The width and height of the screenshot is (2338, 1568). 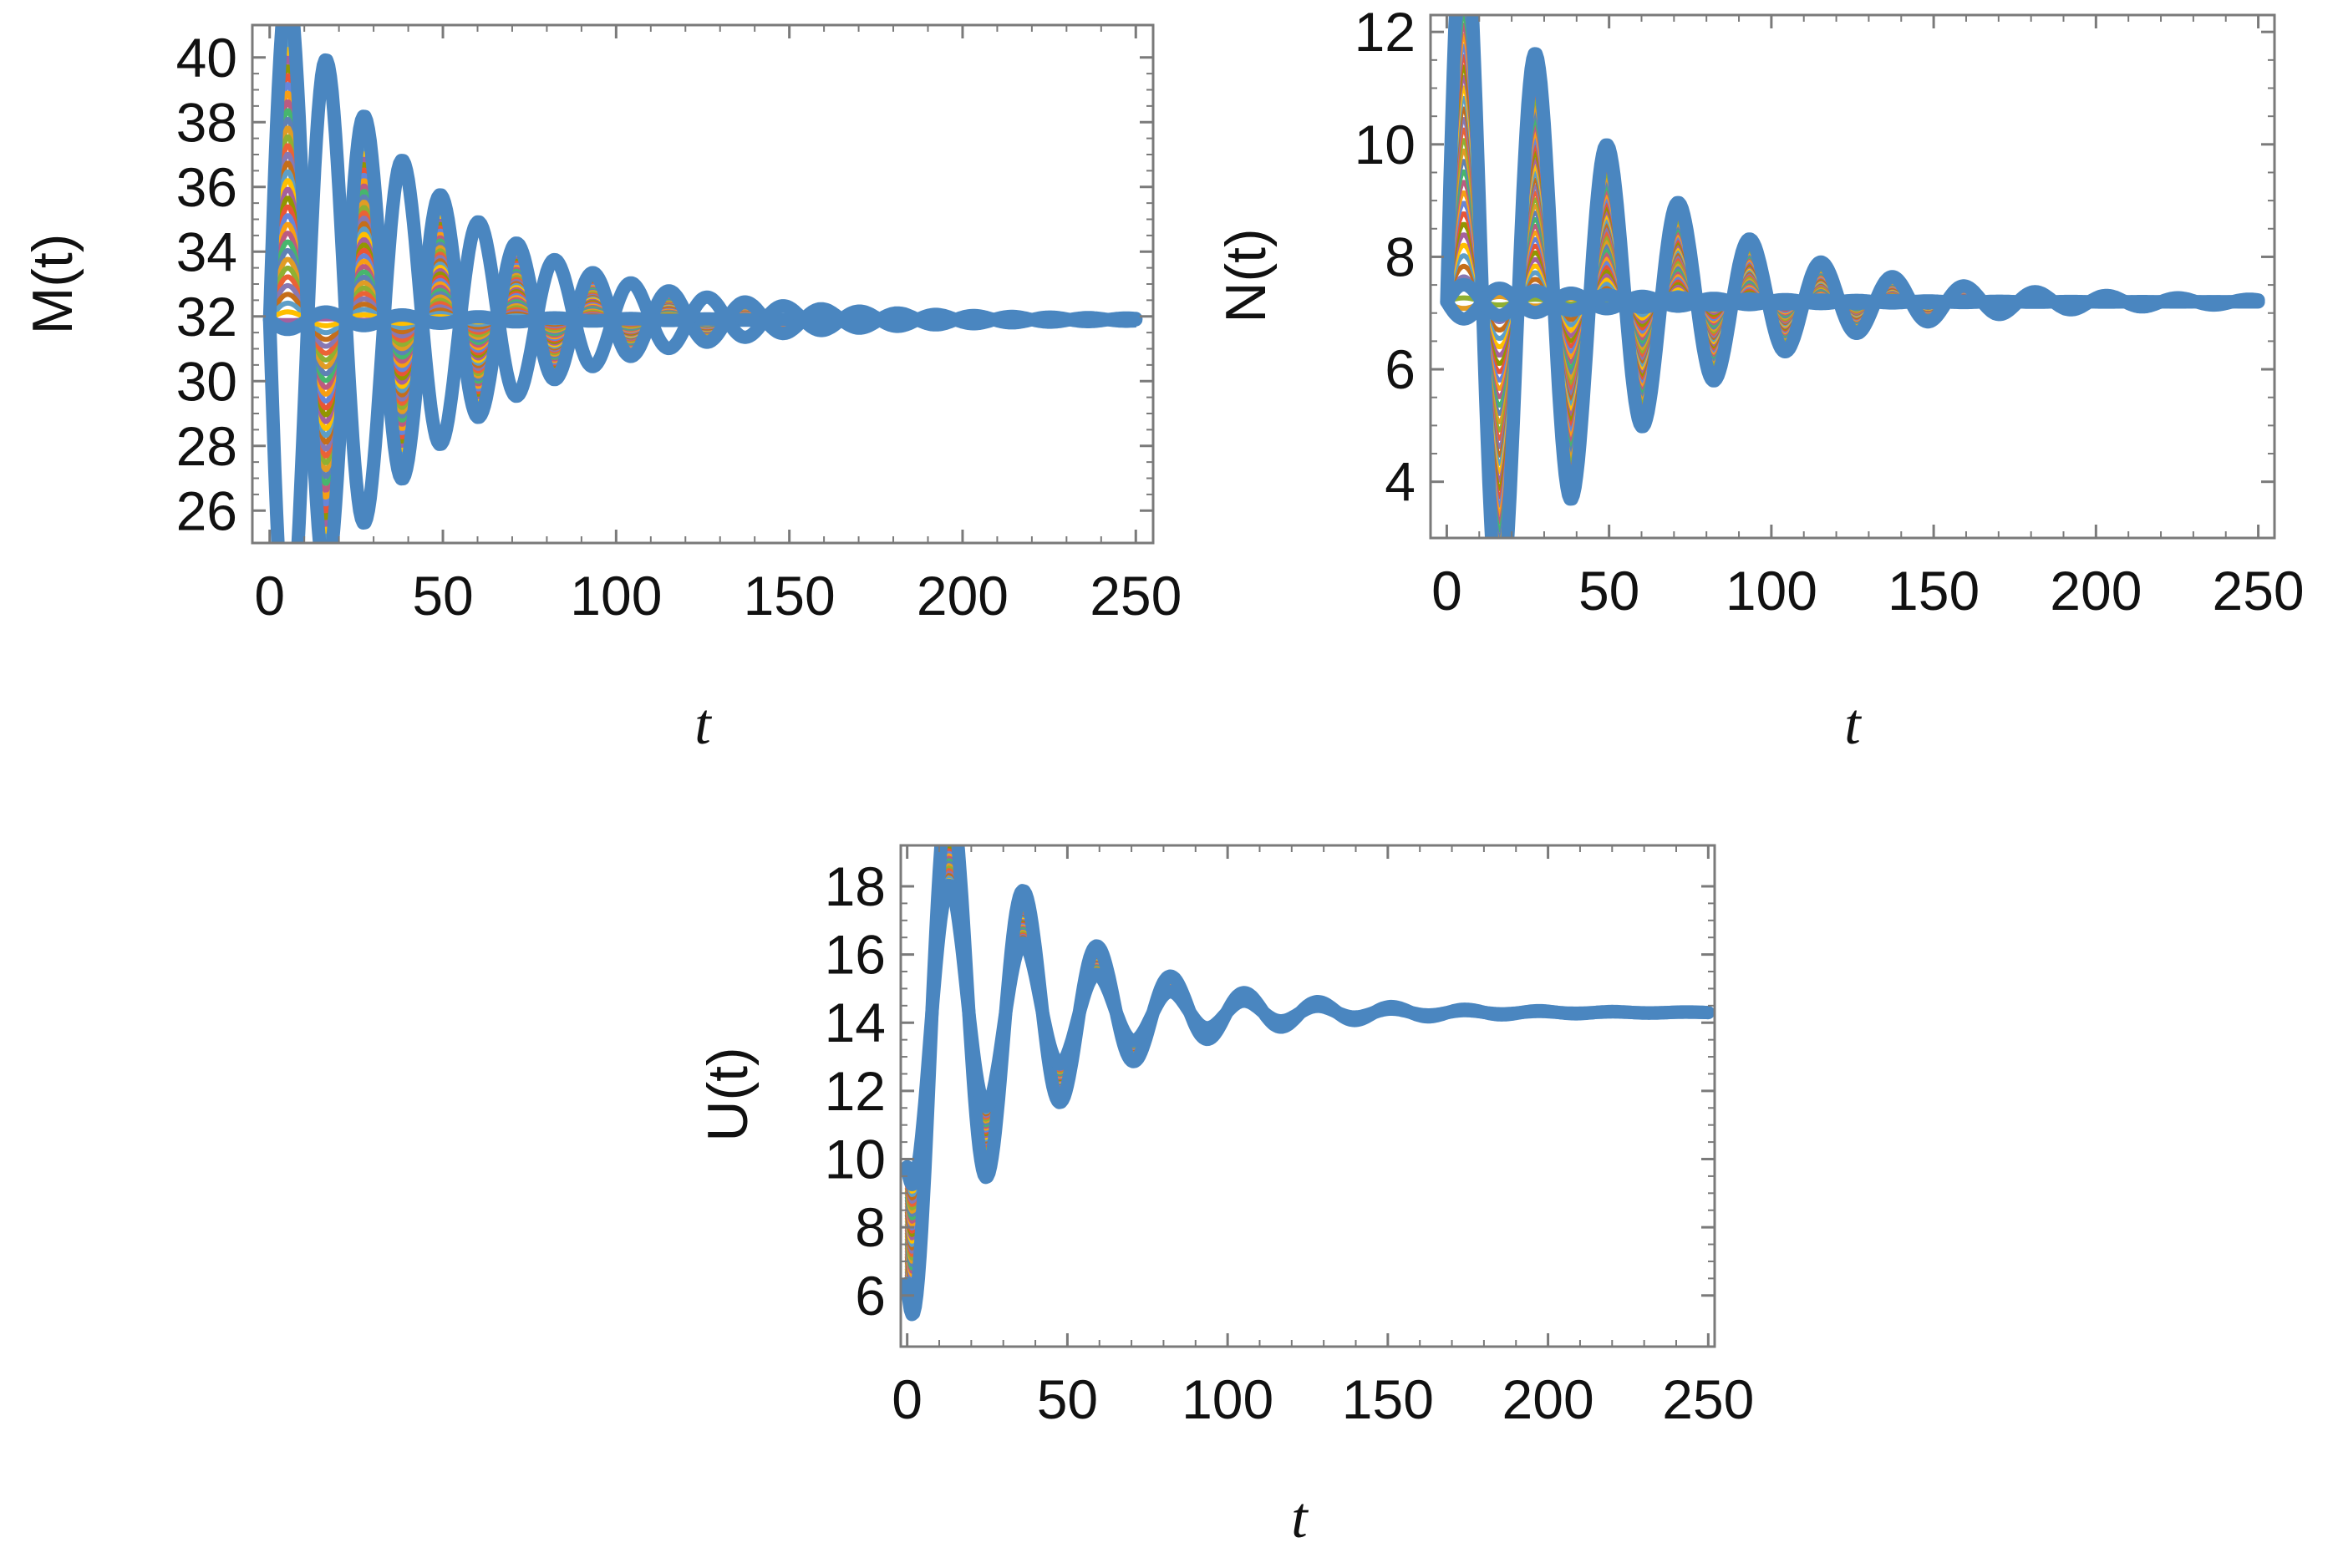 I want to click on series-layer-m, so click(x=702, y=284).